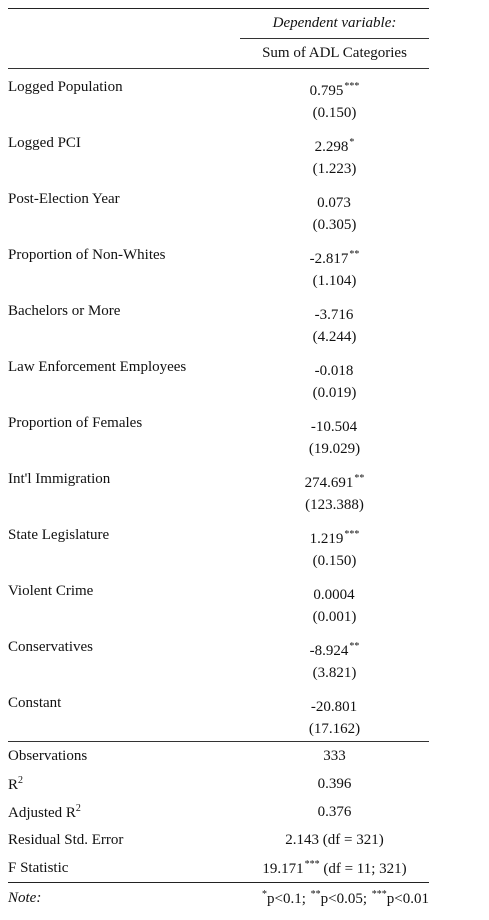 This screenshot has width=489, height=920. What do you see at coordinates (48, 755) in the screenshot?
I see `observations-label: Observations` at bounding box center [48, 755].